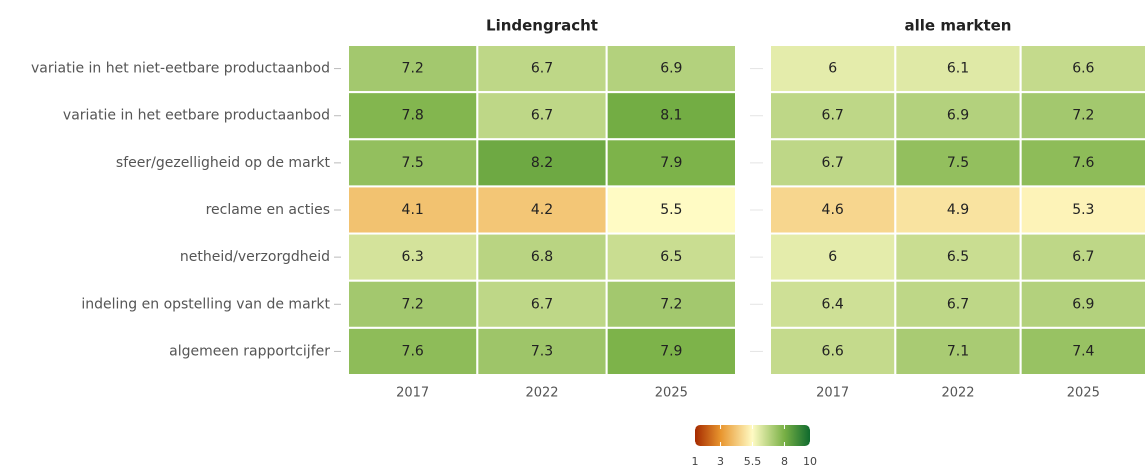  What do you see at coordinates (223, 163) in the screenshot?
I see `row-label: sfeer/gezelligheid op de markt` at bounding box center [223, 163].